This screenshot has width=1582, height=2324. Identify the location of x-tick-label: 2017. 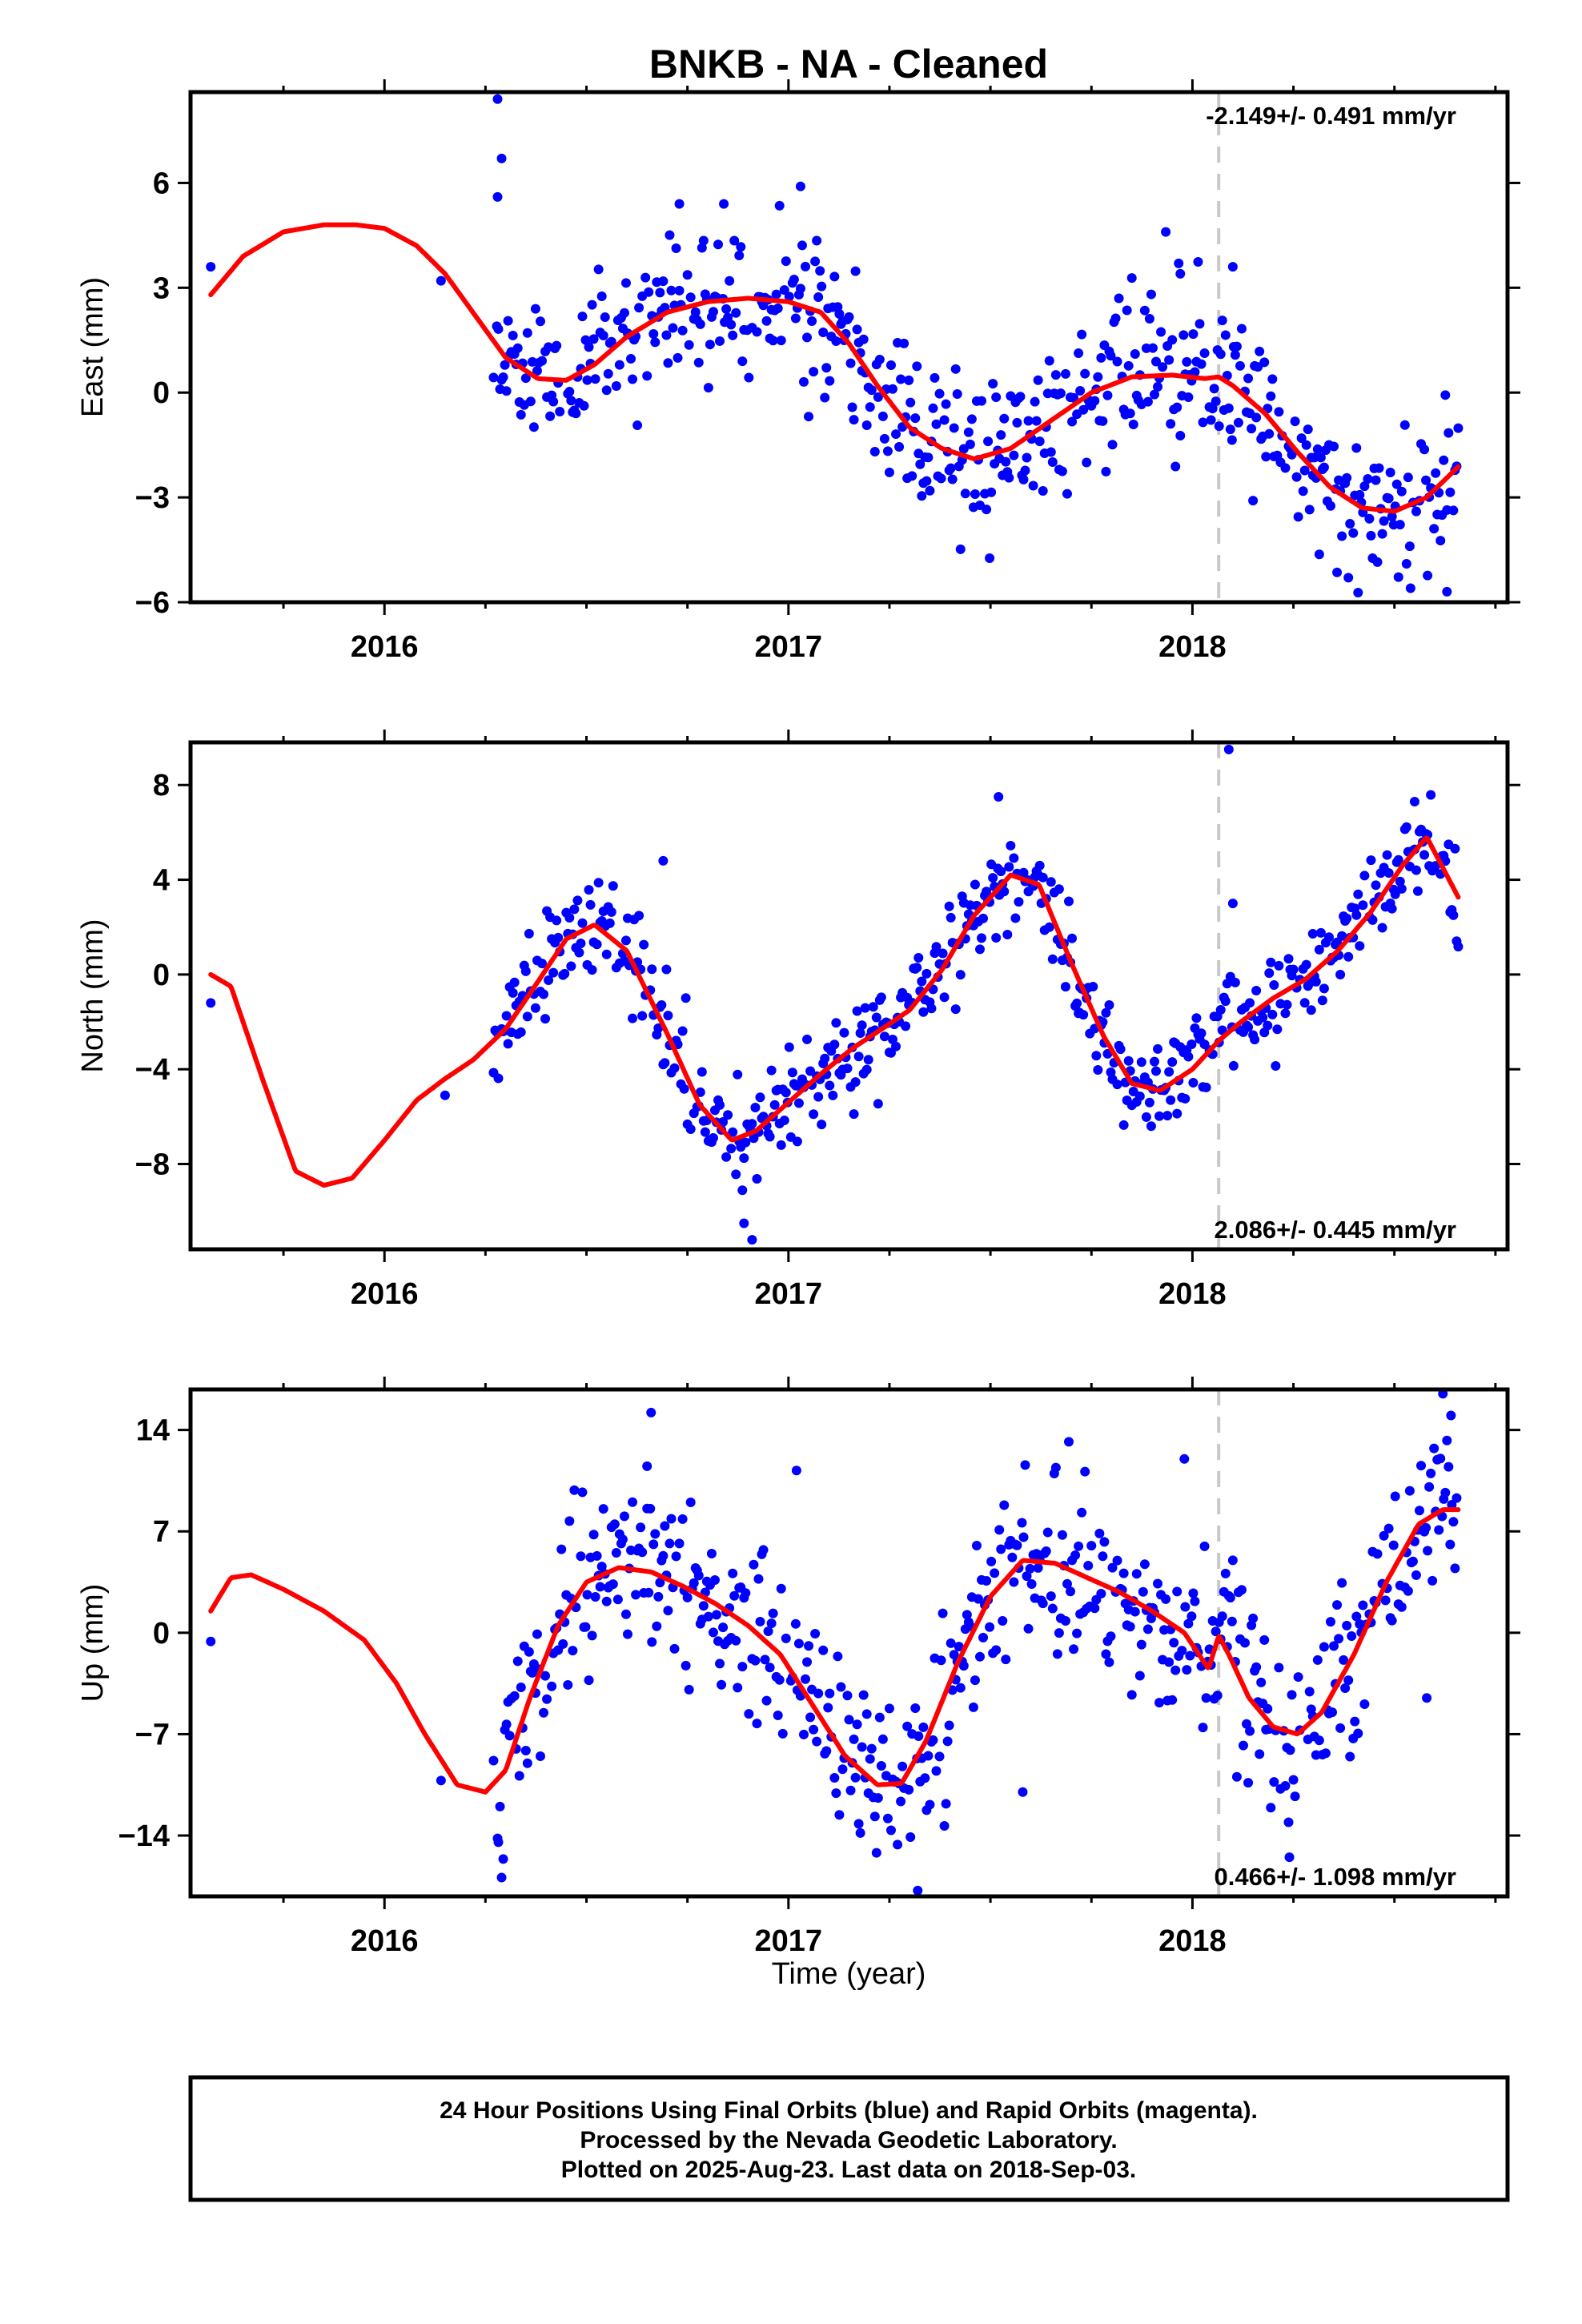
(789, 647).